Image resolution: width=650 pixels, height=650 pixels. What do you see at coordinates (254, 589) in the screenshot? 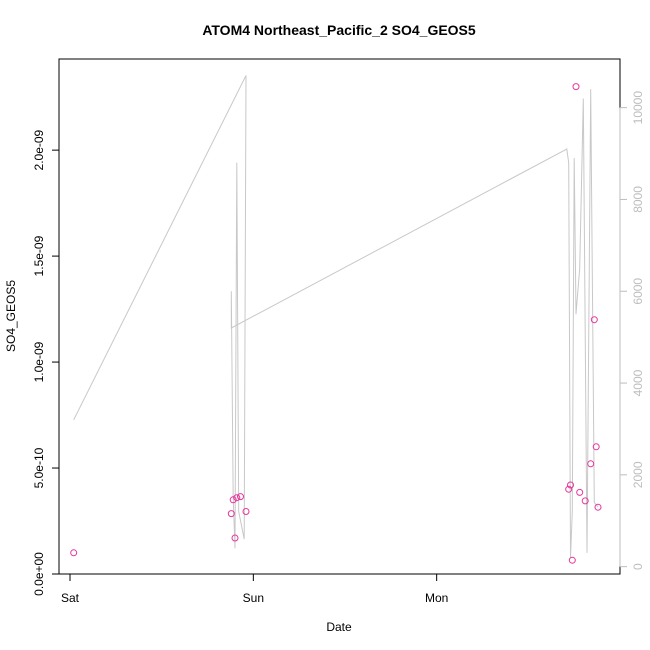
I see `x-axis: Sat Sun Mon` at bounding box center [254, 589].